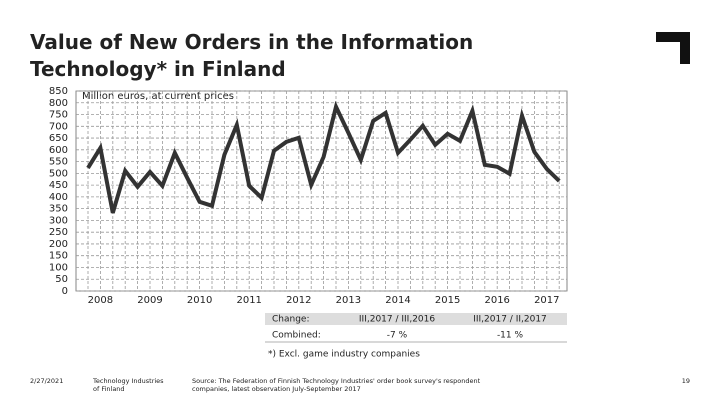 Image resolution: width=720 pixels, height=405 pixels. Describe the element at coordinates (348, 300) in the screenshot. I see `x-tick-label: 2013` at that location.